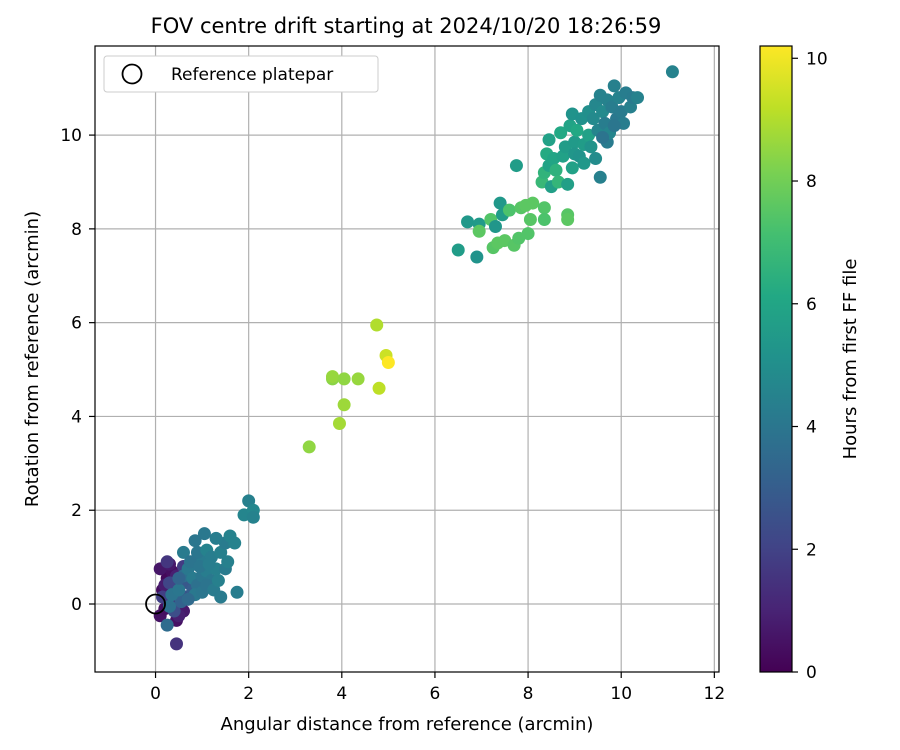 Image resolution: width=900 pixels, height=750 pixels. Describe the element at coordinates (776, 359) in the screenshot. I see `colorbar` at that location.